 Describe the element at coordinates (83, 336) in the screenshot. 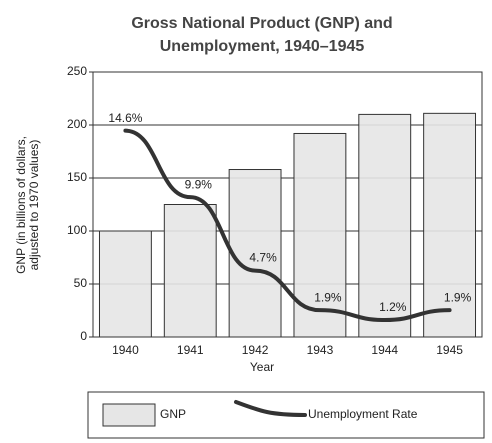

I see `y-tick-label: 0` at that location.